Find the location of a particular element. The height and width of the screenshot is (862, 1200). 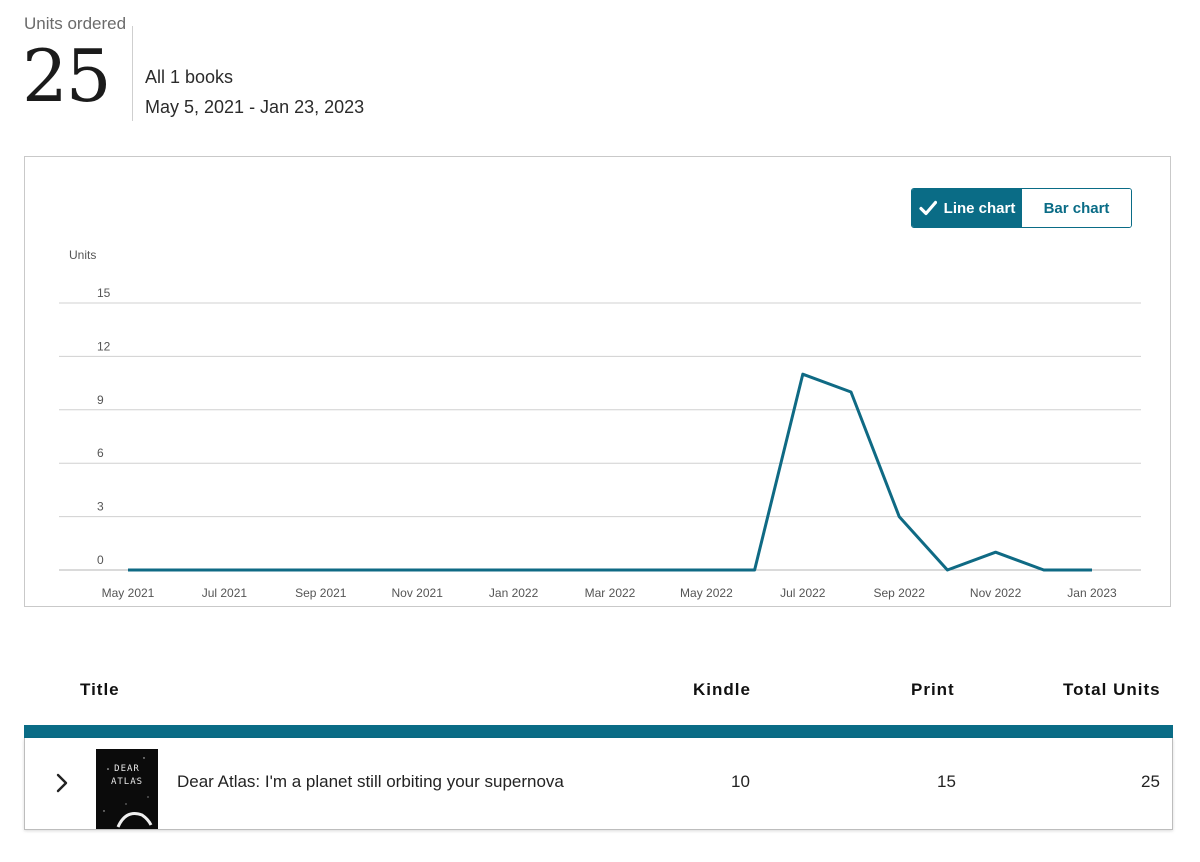

x-tick-label: Sep 2022 is located at coordinates (900, 593).